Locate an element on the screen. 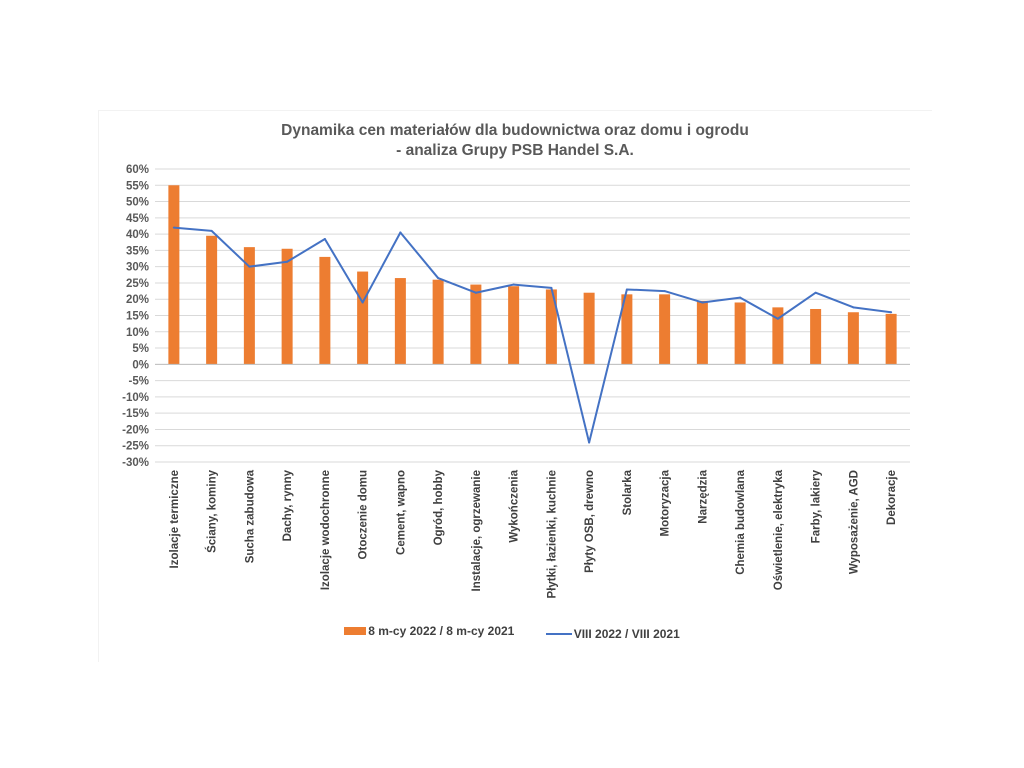 This screenshot has width=1024, height=768. legend-line-swatch is located at coordinates (558, 634).